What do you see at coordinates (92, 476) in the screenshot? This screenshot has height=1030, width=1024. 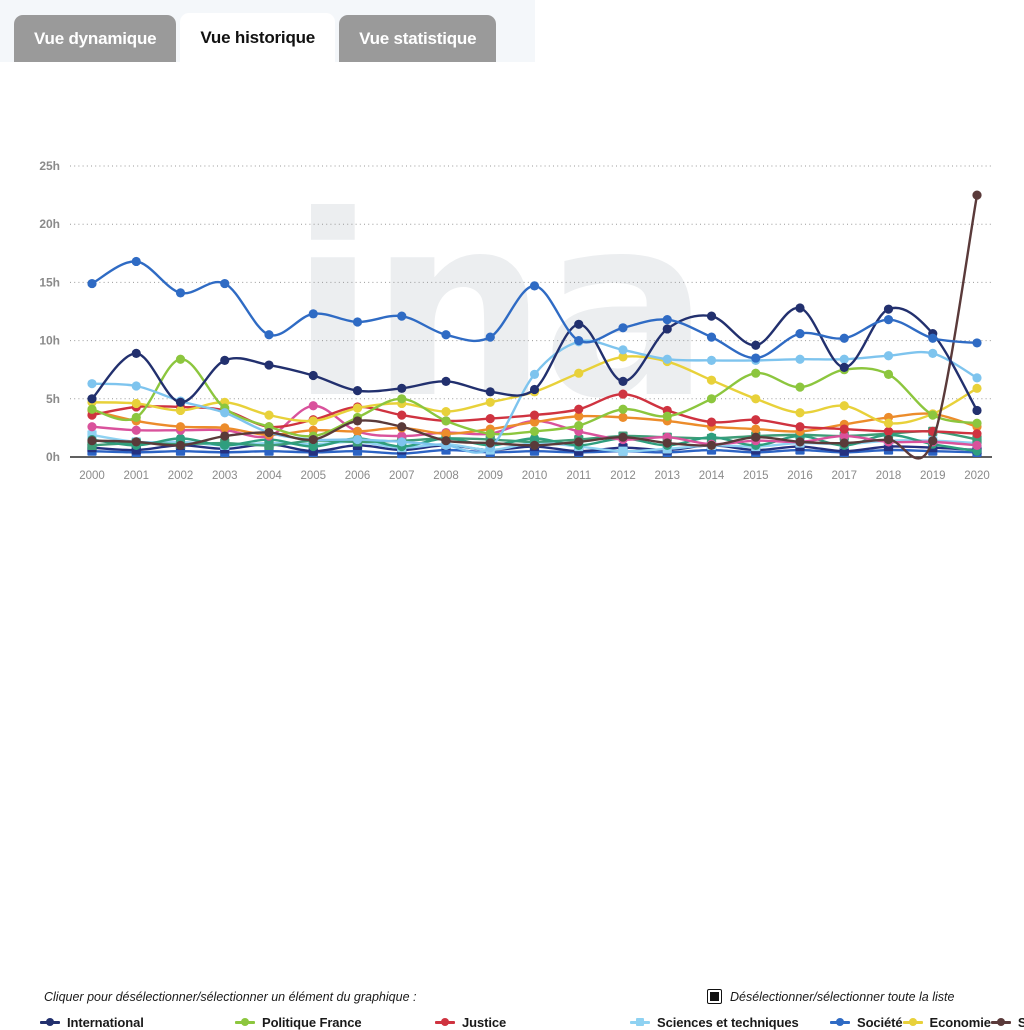 I see `svg-text: 2000` at bounding box center [92, 476].